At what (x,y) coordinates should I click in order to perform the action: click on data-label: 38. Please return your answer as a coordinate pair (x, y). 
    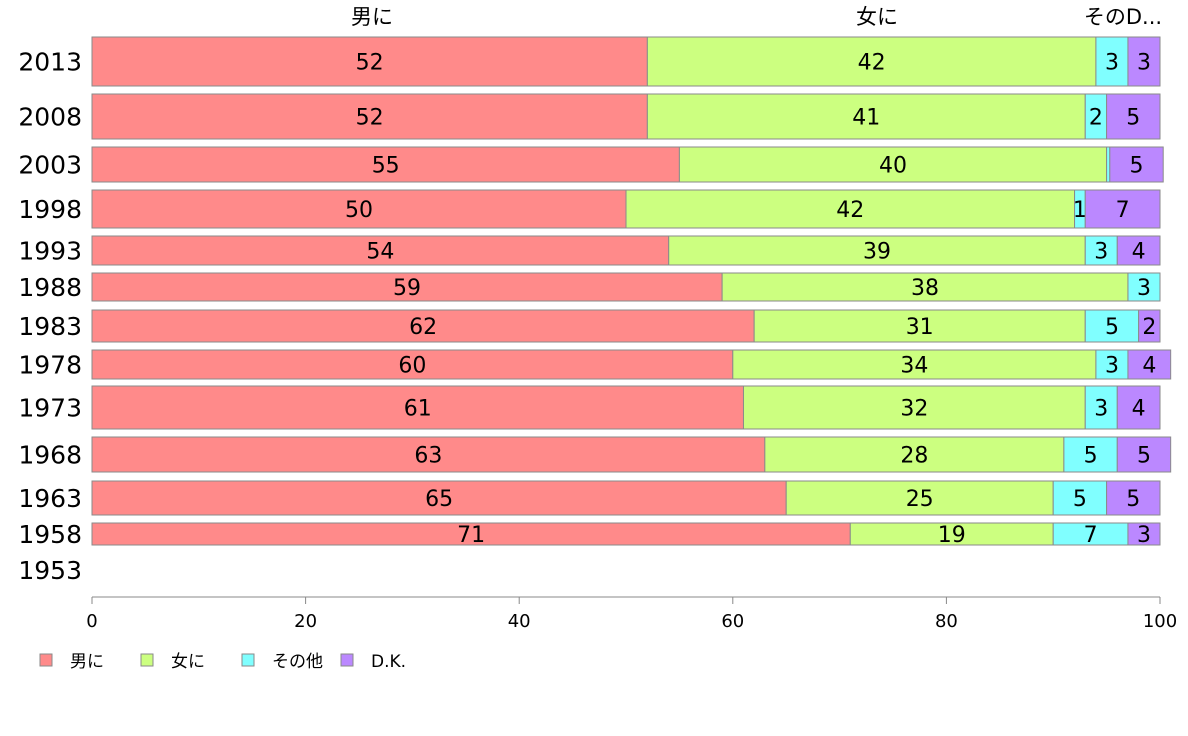
    Looking at the image, I should click on (925, 288).